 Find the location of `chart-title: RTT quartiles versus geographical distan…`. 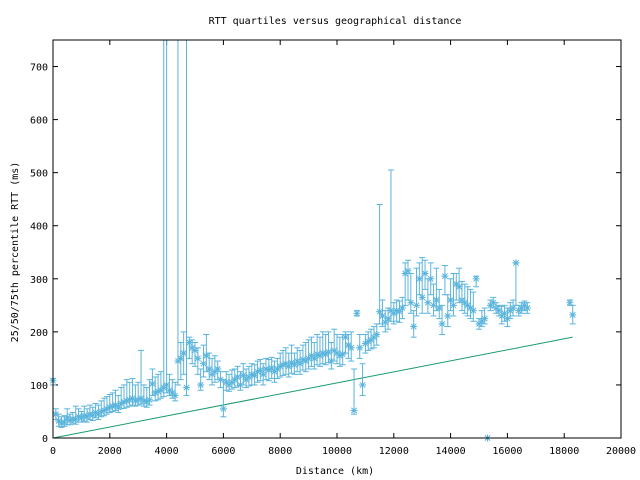

chart-title: RTT quartiles versus geographical distan… is located at coordinates (335, 21).